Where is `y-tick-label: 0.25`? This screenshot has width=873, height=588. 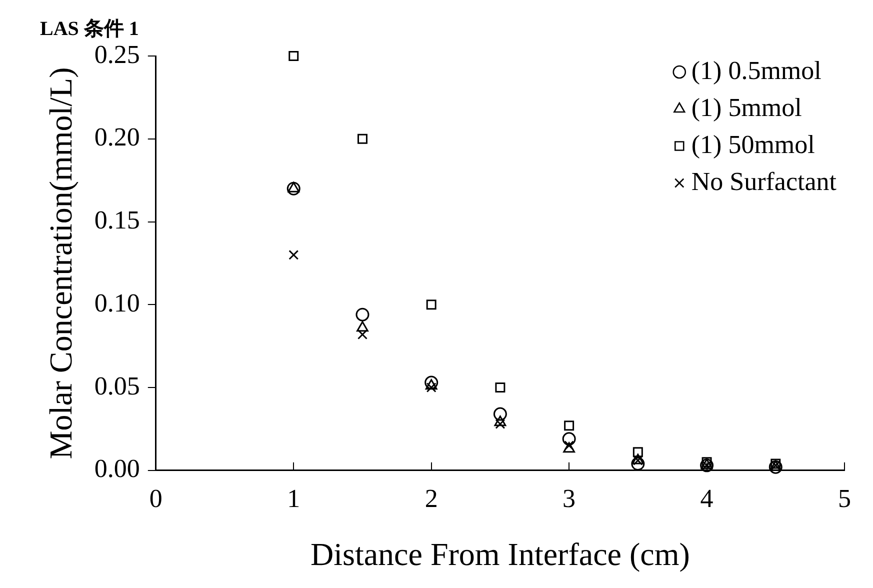 y-tick-label: 0.25 is located at coordinates (117, 54).